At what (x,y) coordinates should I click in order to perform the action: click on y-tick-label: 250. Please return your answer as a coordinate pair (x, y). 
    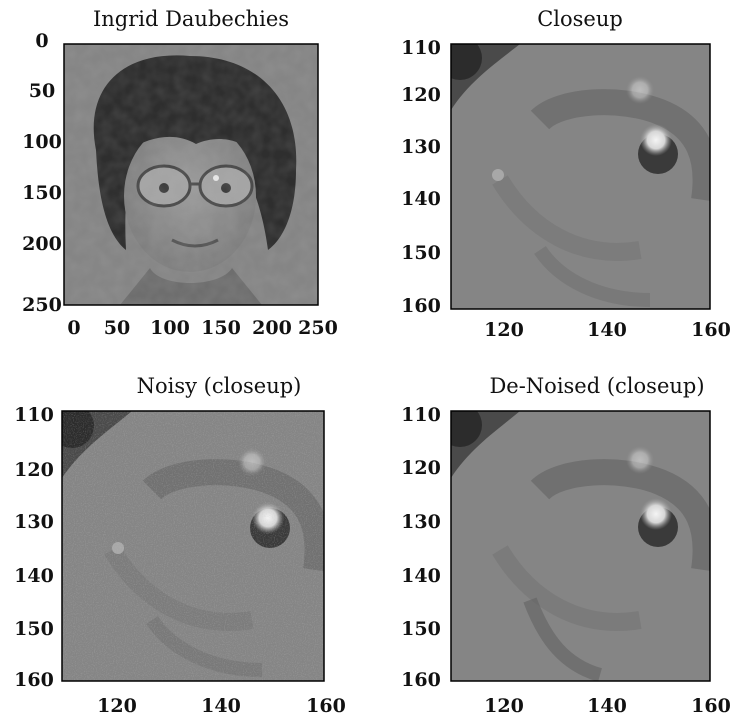
    Looking at the image, I should click on (42, 305).